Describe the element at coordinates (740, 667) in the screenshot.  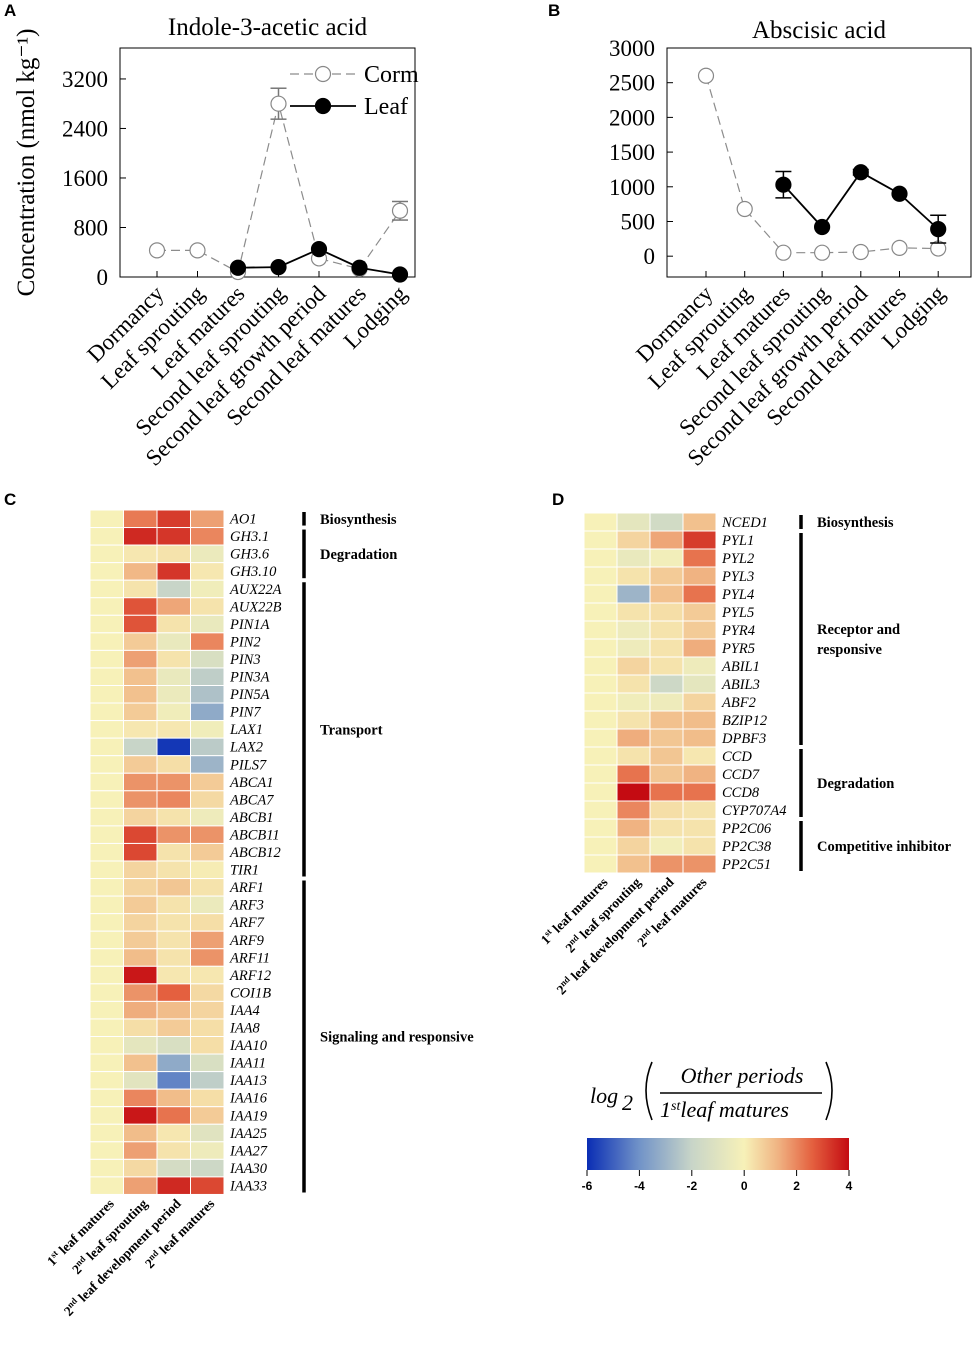
I see `gene-label: ABIL1` at that location.